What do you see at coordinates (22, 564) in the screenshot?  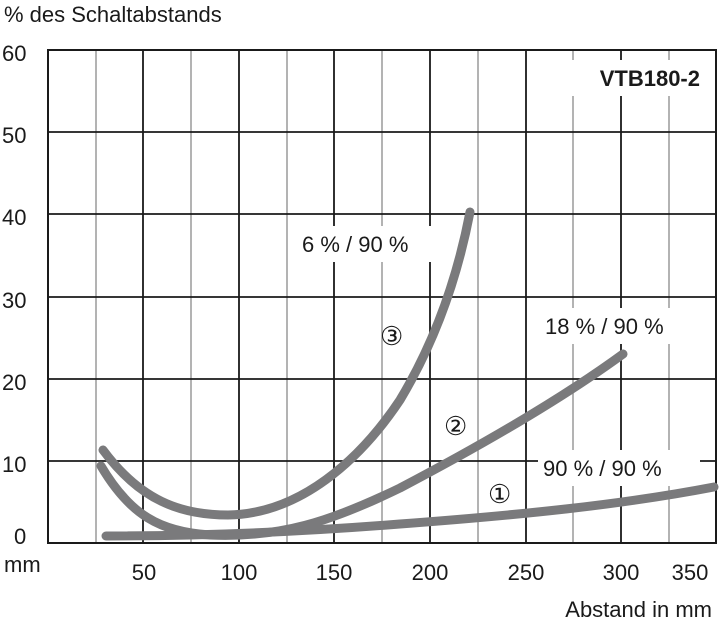 I see `x-unit-label: mm` at bounding box center [22, 564].